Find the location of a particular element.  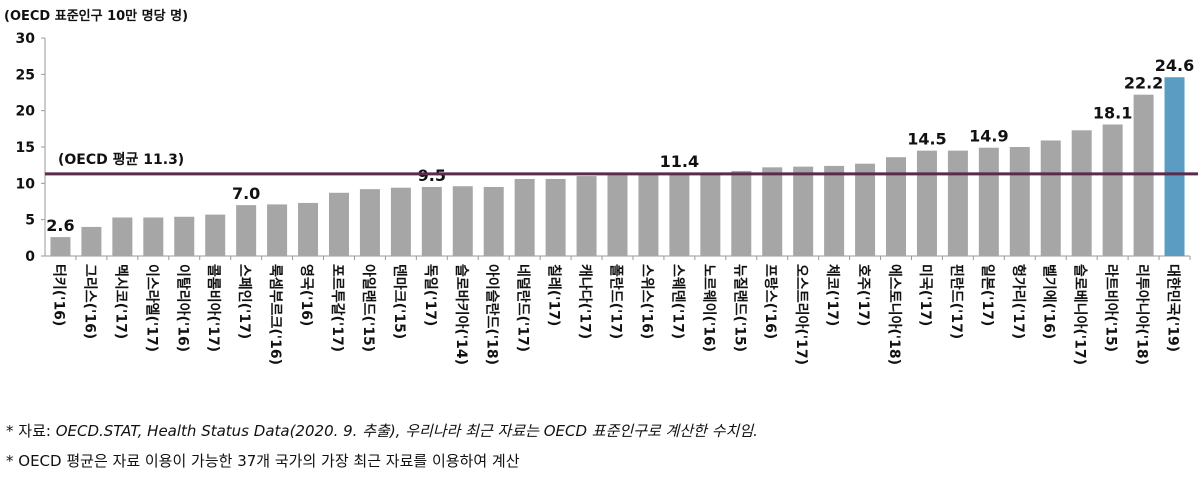

x-tick-label: 룩셈부르크('16) is located at coordinates (275, 314).